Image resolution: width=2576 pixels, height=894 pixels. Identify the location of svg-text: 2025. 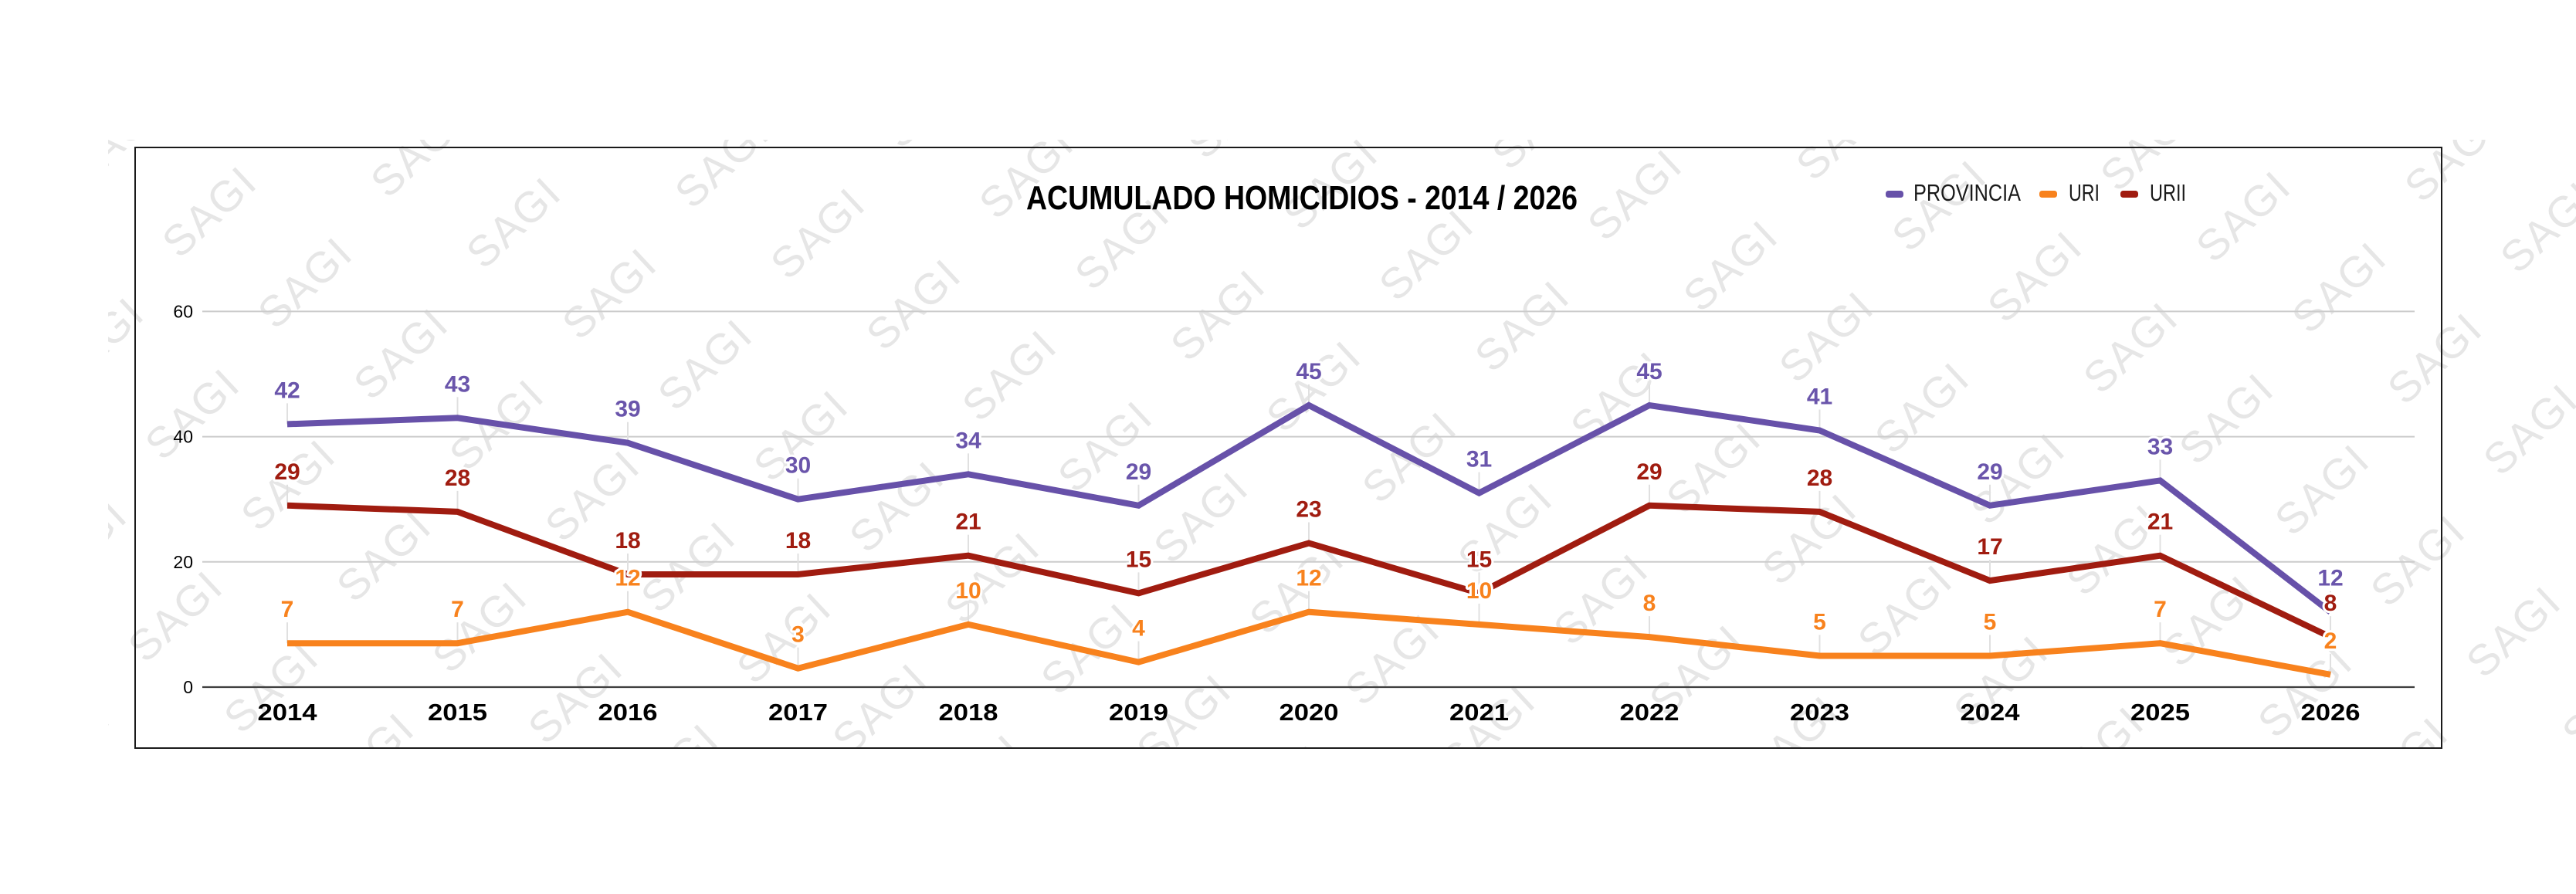
(2160, 712).